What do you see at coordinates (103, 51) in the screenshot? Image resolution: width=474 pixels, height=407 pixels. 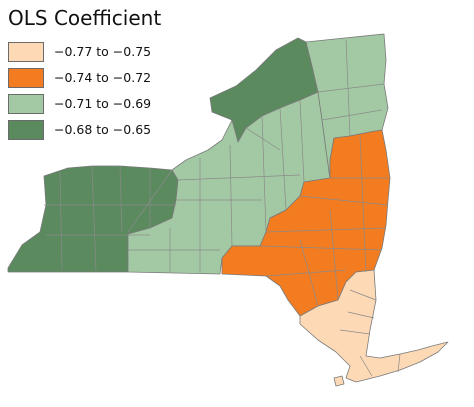 I see `legend-label-1: −0.77 to −0.75` at bounding box center [103, 51].